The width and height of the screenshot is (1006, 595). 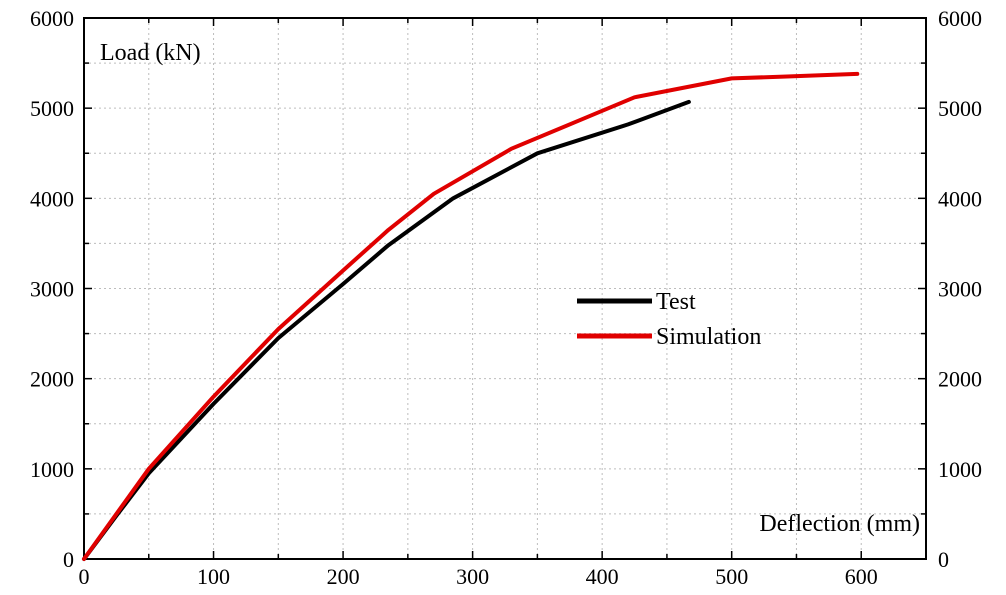 What do you see at coordinates (52, 108) in the screenshot?
I see `y-tick-label-left: 5000` at bounding box center [52, 108].